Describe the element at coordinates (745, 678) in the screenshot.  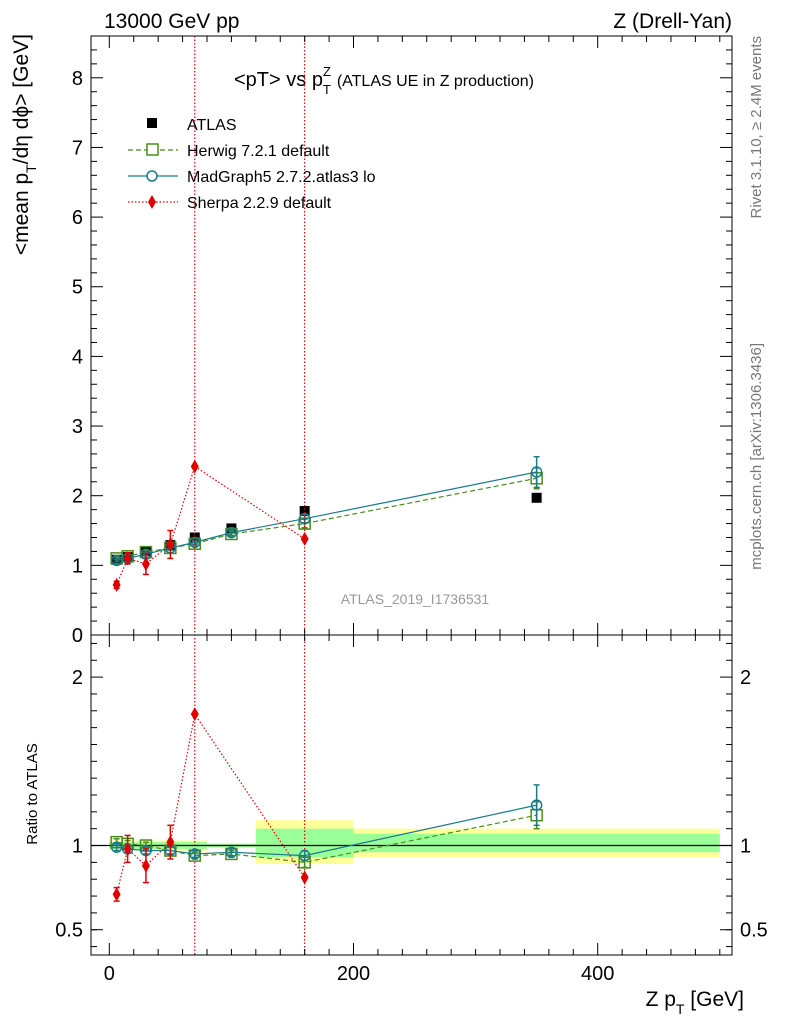
I see `ratio-ytick-label-right: 2` at that location.